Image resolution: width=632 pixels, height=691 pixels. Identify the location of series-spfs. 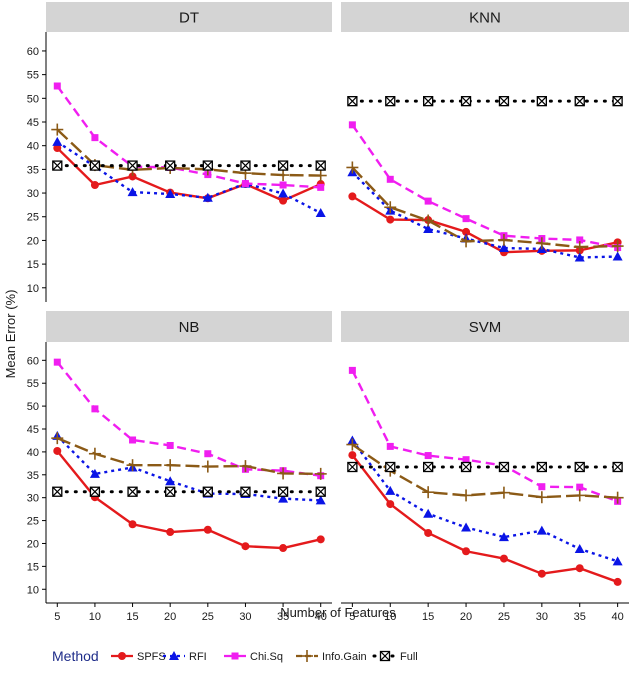
(189, 499).